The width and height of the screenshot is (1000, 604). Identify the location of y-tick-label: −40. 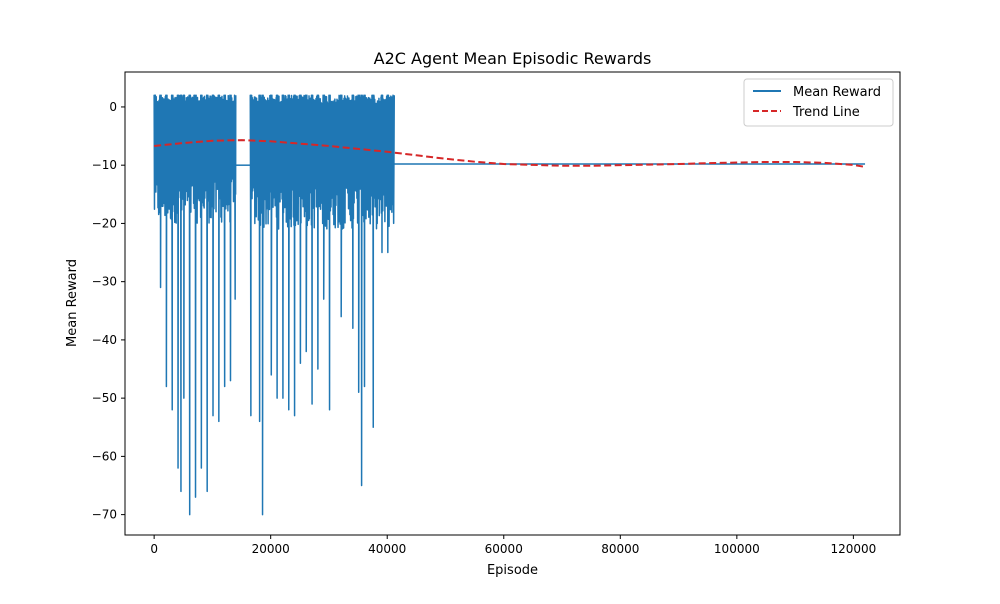
(104, 340).